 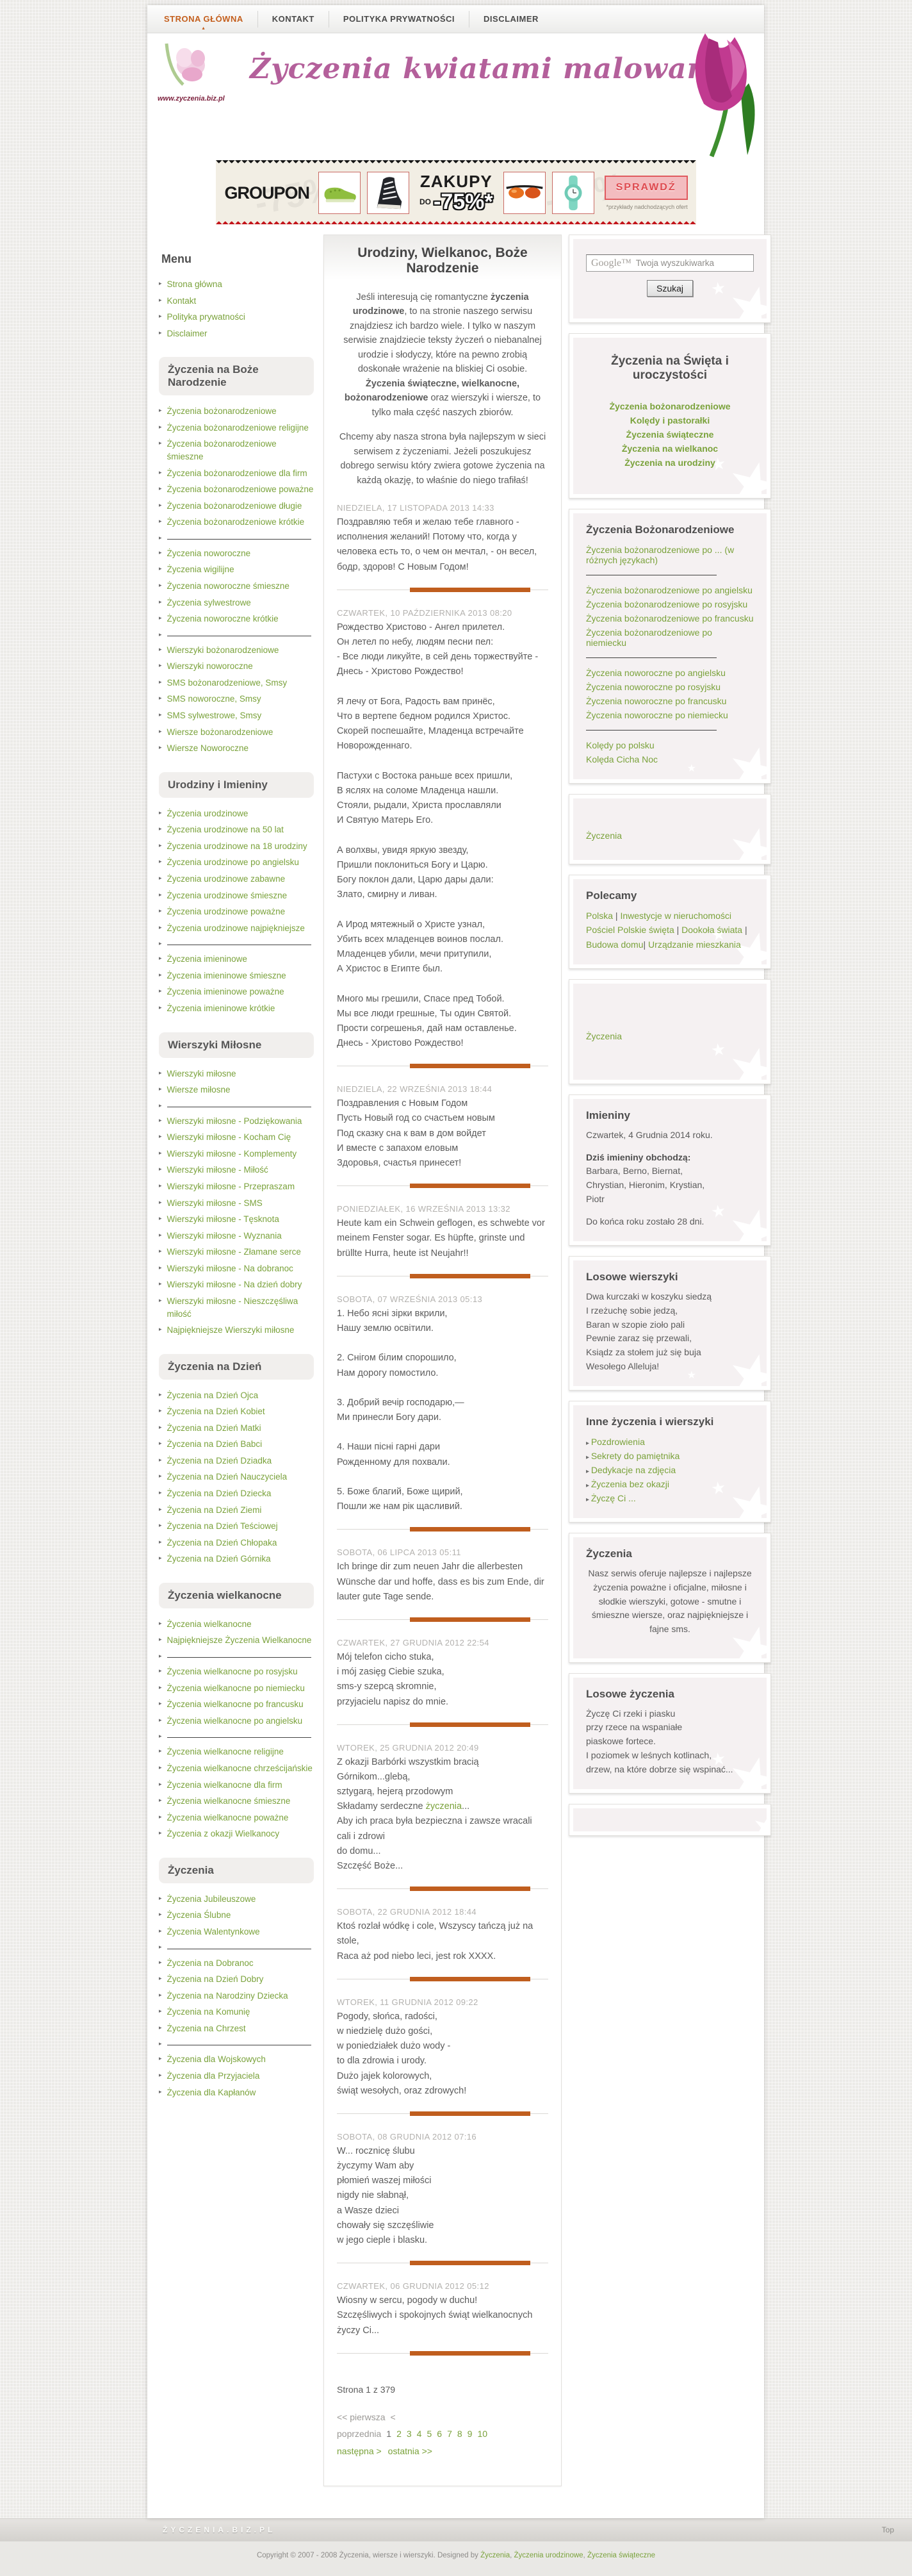 What do you see at coordinates (359, 2450) in the screenshot?
I see `pagination-next: następna >` at bounding box center [359, 2450].